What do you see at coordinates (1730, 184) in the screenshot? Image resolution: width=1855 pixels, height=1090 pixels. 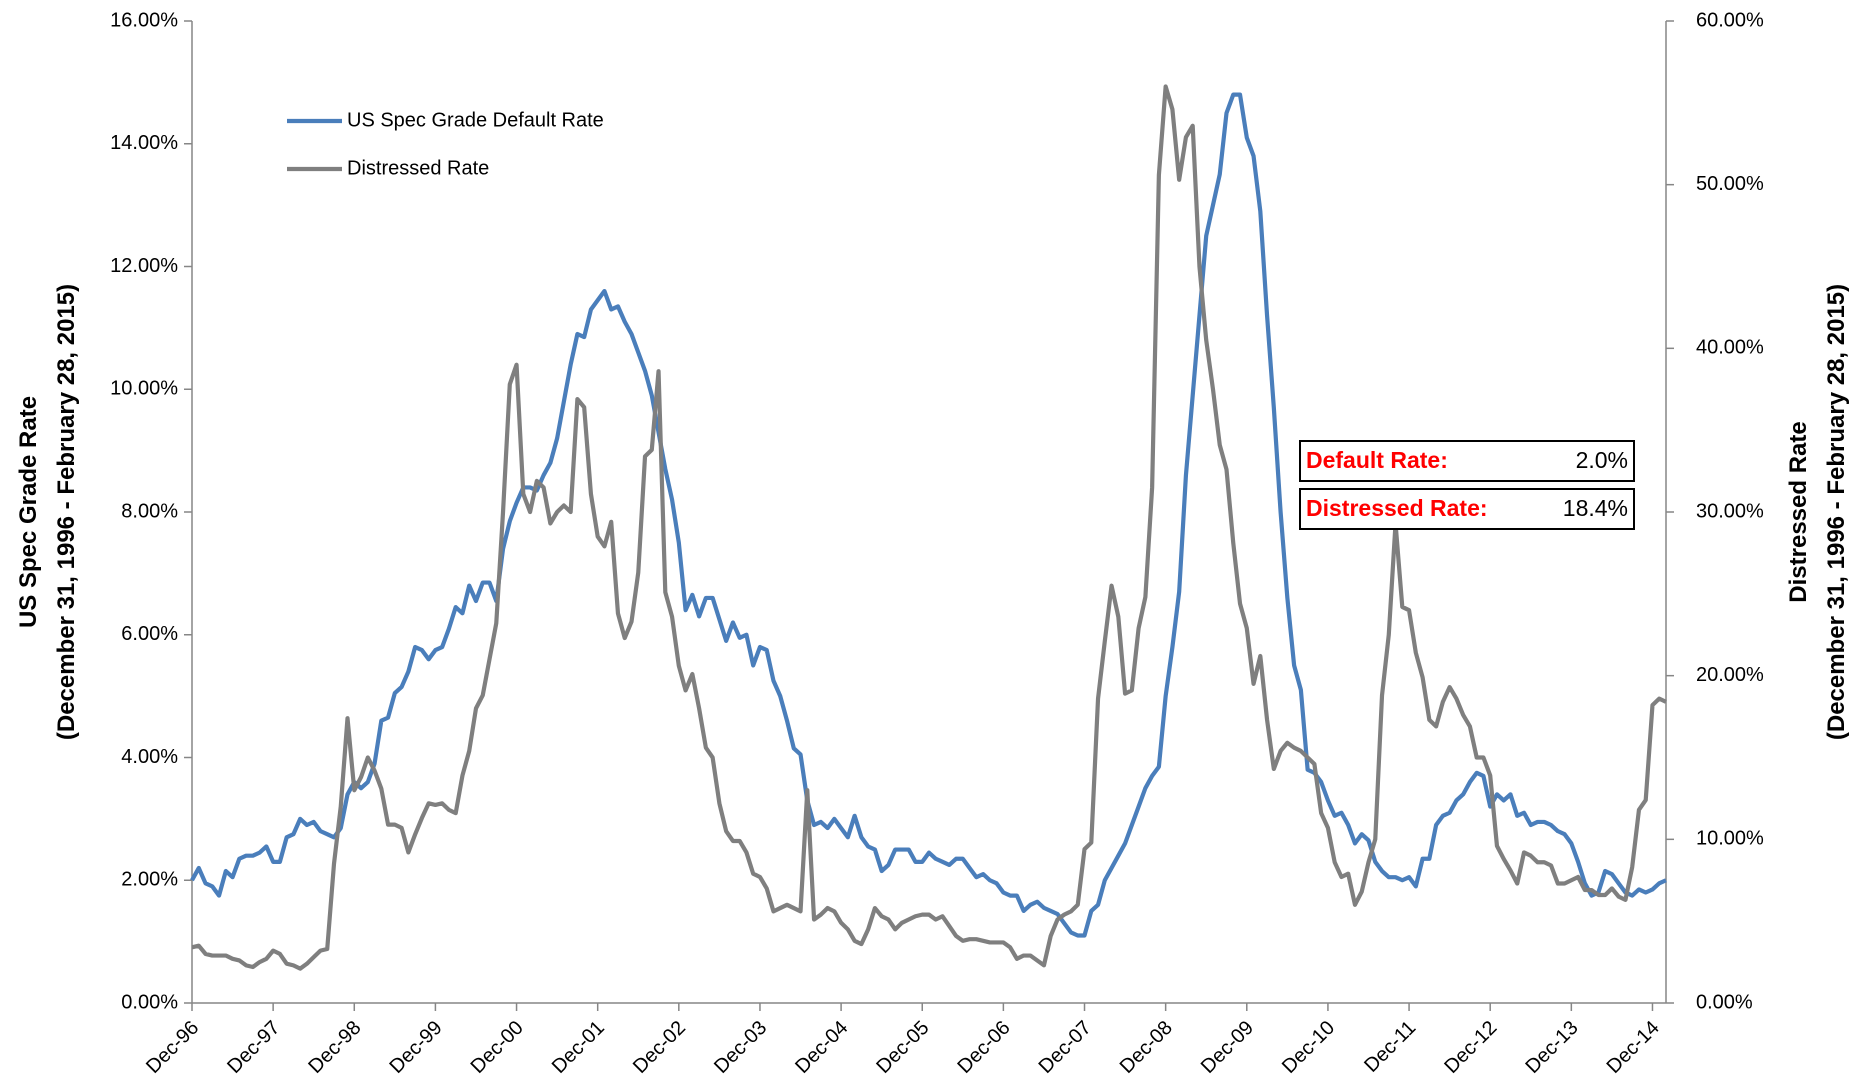 I see `y2-tick-label: 50.00%` at bounding box center [1730, 184].